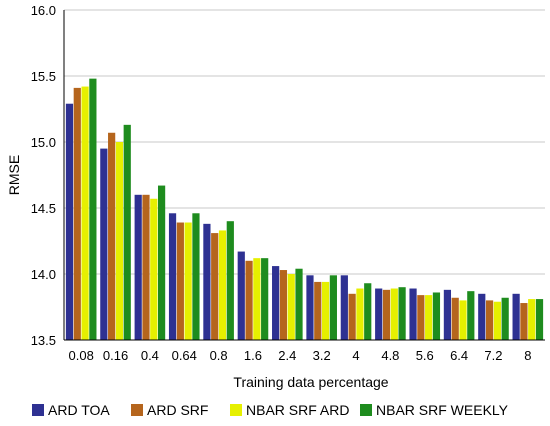 The image size is (550, 426). Describe the element at coordinates (322, 355) in the screenshot. I see `x-tick-label: 3.2` at that location.